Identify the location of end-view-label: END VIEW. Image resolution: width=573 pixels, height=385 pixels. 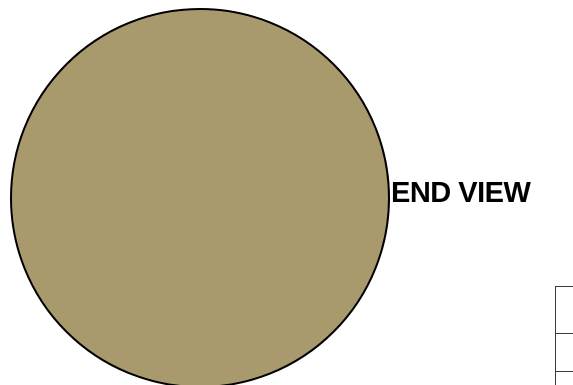
(461, 193).